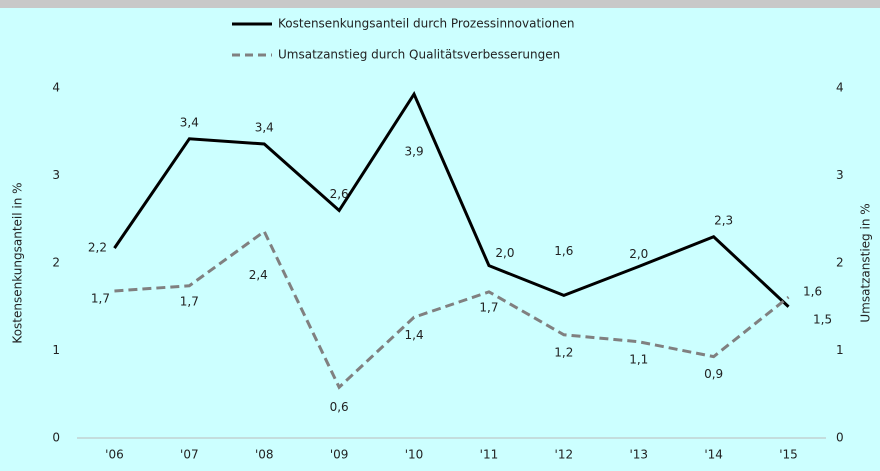  Describe the element at coordinates (840, 438) in the screenshot. I see `y2-tick-label: 0` at that location.